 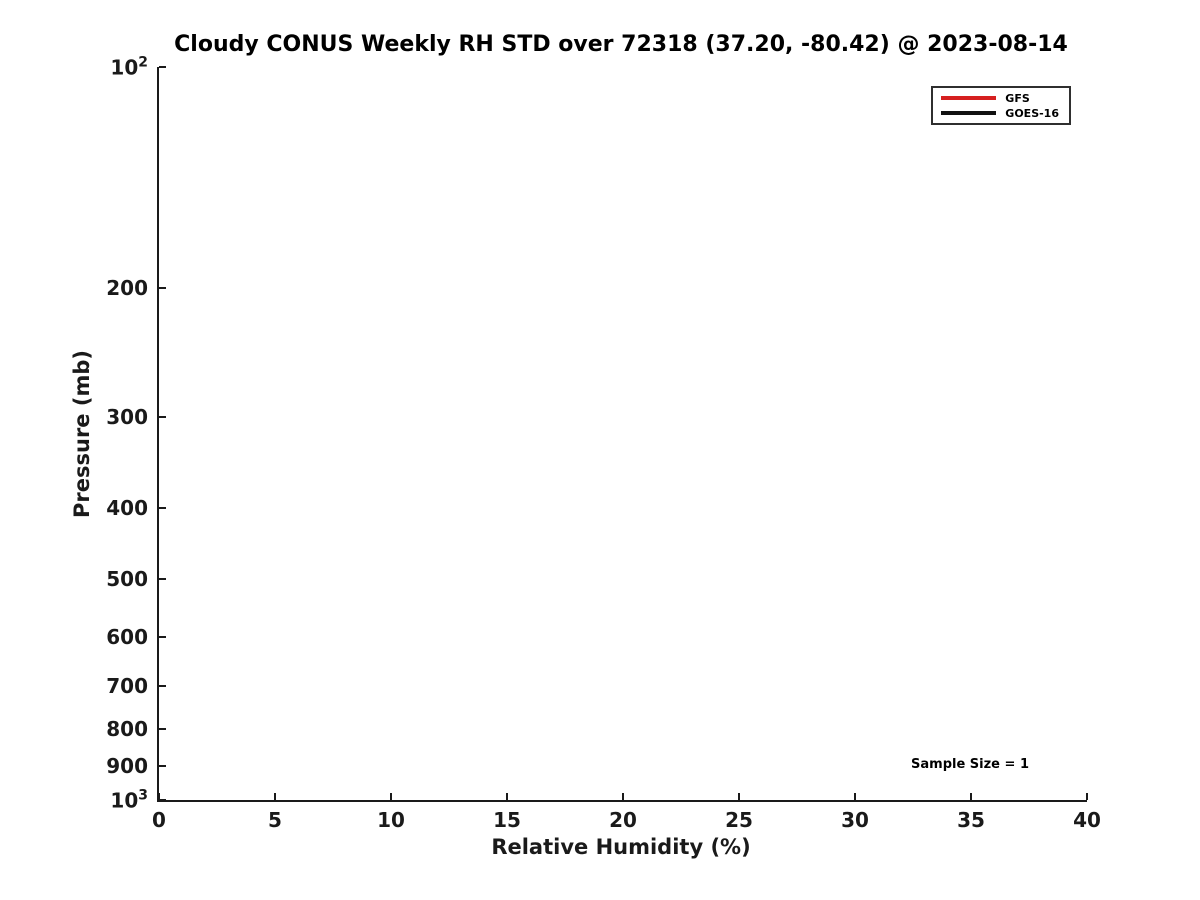 I want to click on x-tick-label: 0, so click(x=159, y=820).